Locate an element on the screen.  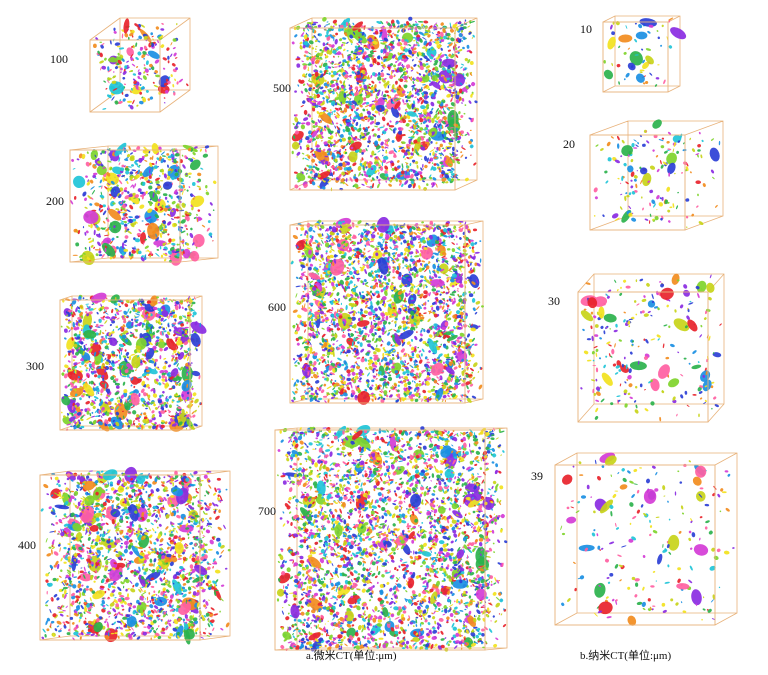
nano-ct-volume-39-front-face is located at coordinates (635, 545).